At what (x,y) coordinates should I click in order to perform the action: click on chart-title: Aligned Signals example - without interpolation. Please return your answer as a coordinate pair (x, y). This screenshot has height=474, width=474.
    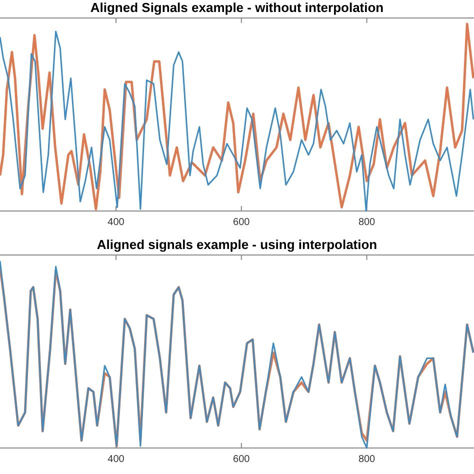
    Looking at the image, I should click on (237, 7).